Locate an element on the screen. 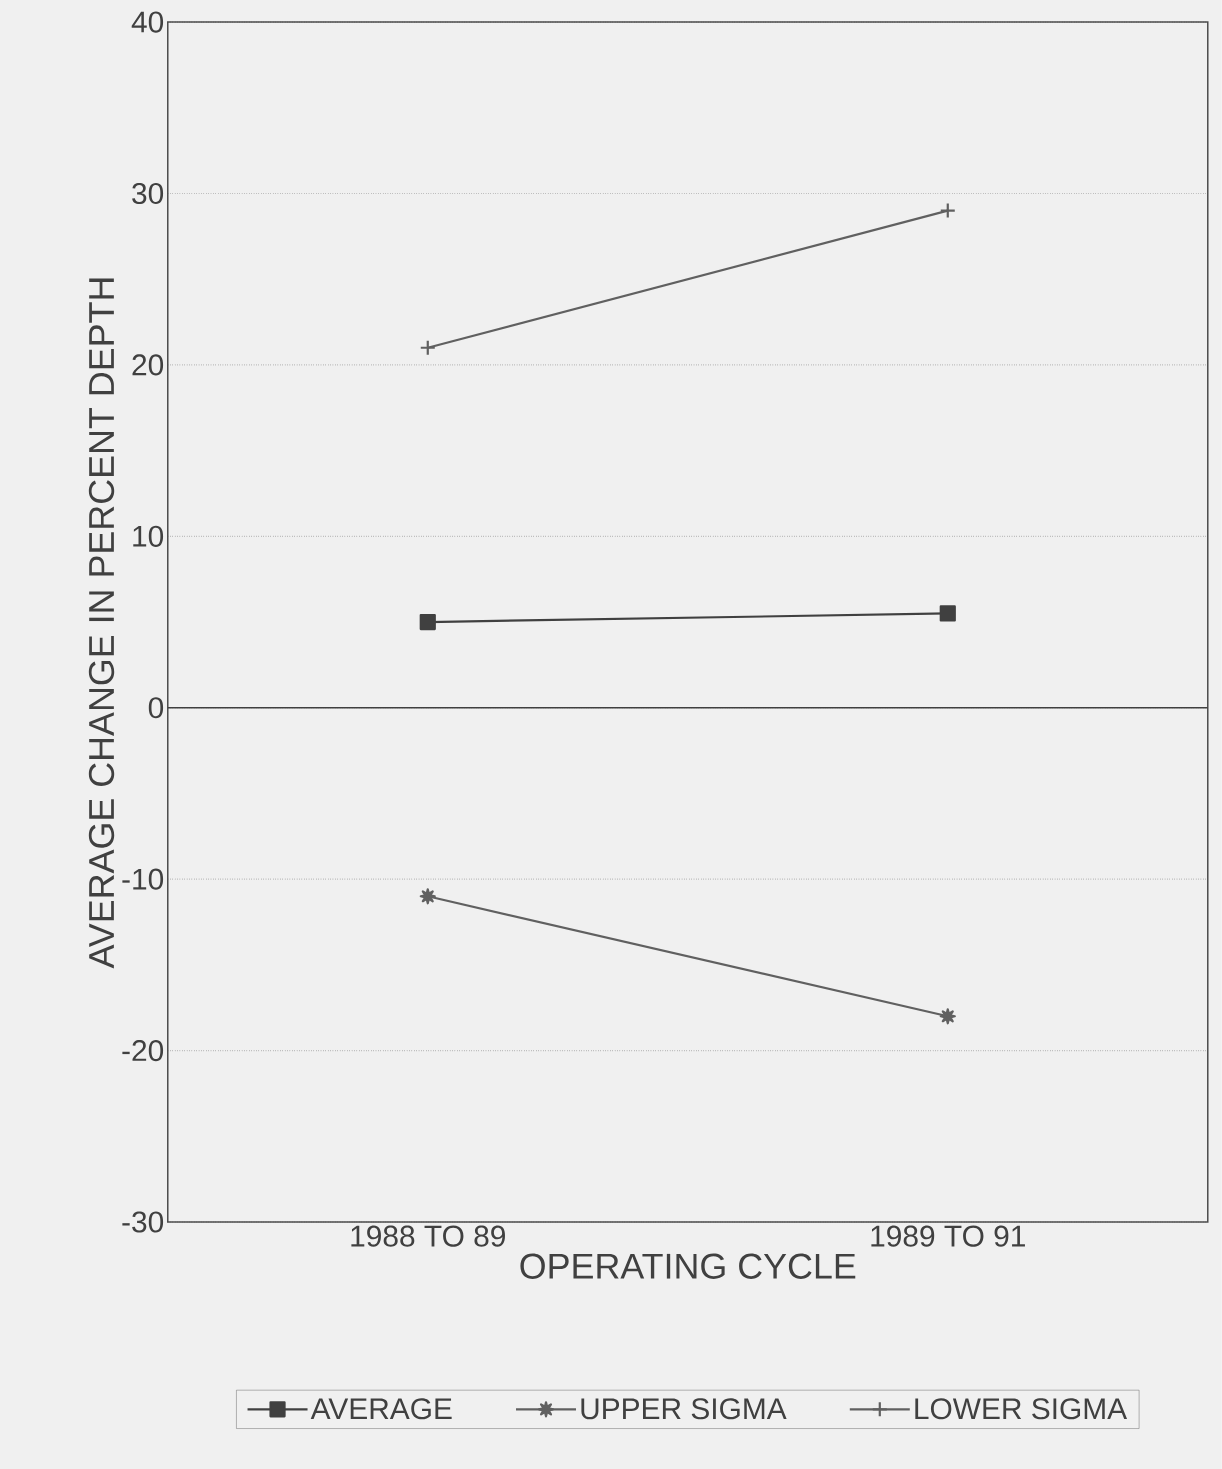  y-tick-label: -10 is located at coordinates (143, 879).